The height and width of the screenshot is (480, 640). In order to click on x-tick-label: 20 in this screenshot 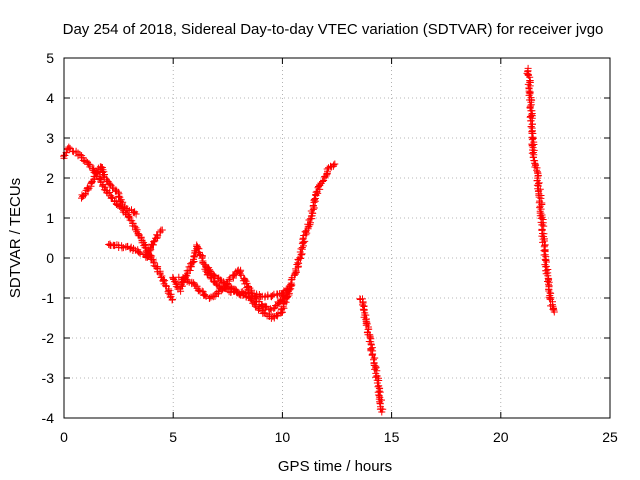, I will do `click(501, 437)`.